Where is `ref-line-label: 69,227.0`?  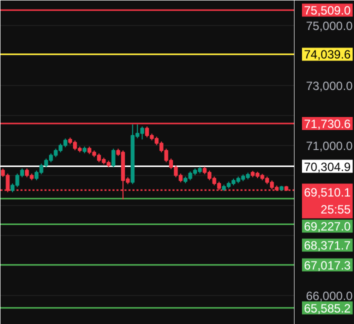 ref-line-label: 69,227.0 is located at coordinates (328, 227).